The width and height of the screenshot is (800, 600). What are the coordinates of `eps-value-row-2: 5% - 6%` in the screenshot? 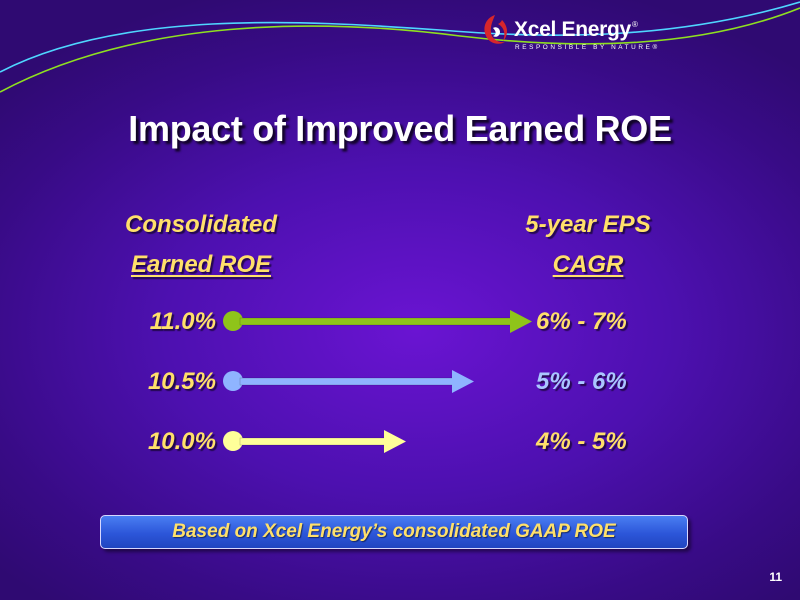 It's located at (581, 381).